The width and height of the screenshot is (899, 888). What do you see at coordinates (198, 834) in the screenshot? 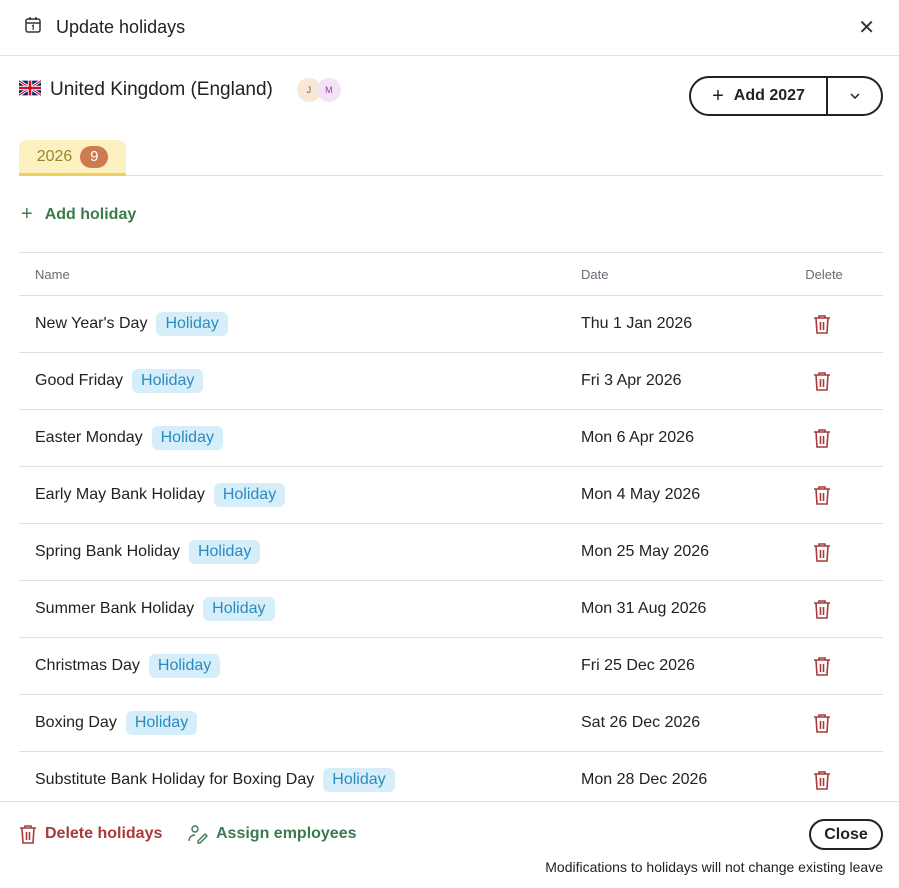
I see `user-edit-icon` at bounding box center [198, 834].